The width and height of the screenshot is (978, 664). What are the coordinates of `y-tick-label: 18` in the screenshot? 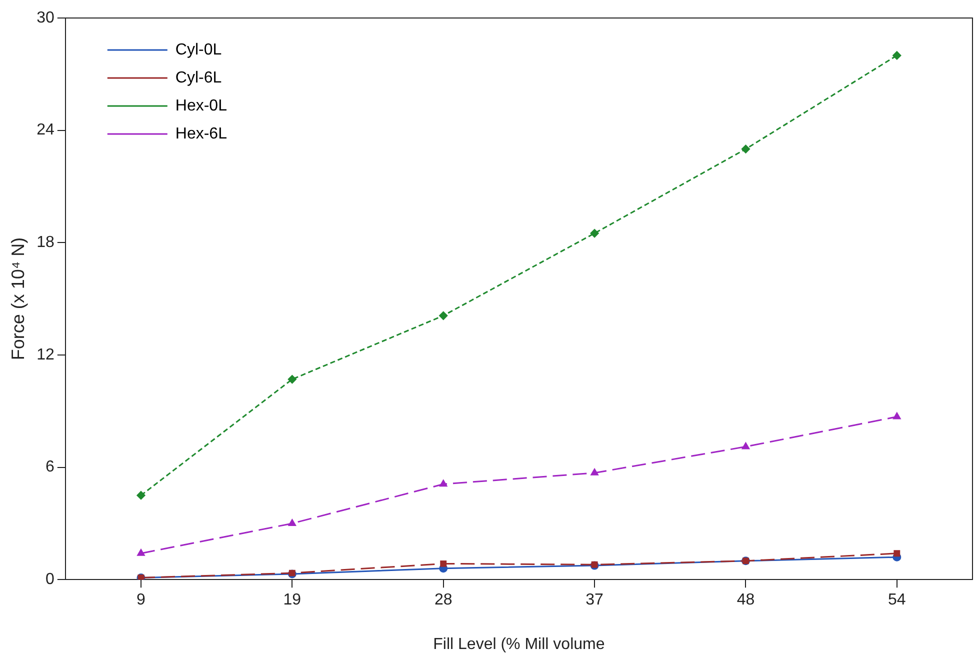 It's located at (45, 243).